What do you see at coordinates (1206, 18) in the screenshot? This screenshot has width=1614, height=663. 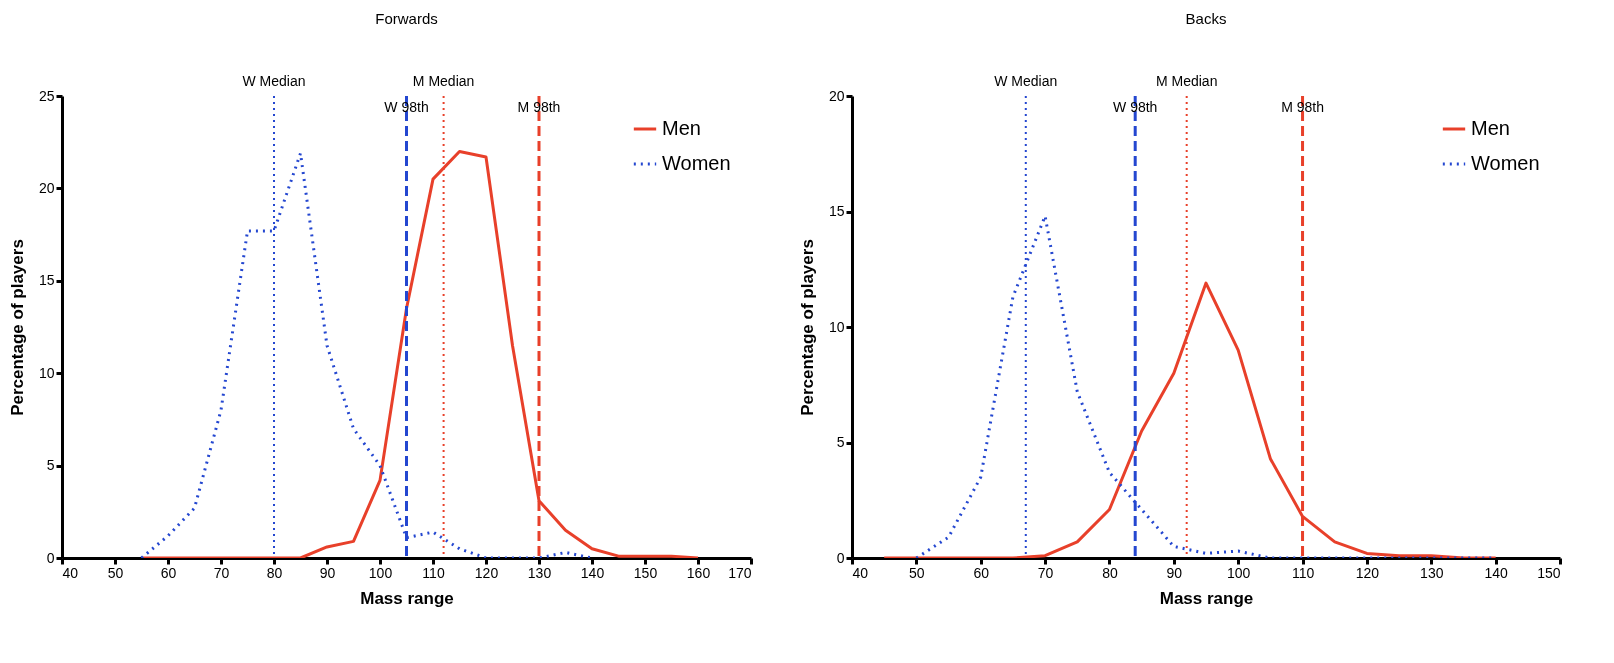 I see `chart-title: Backs` at bounding box center [1206, 18].